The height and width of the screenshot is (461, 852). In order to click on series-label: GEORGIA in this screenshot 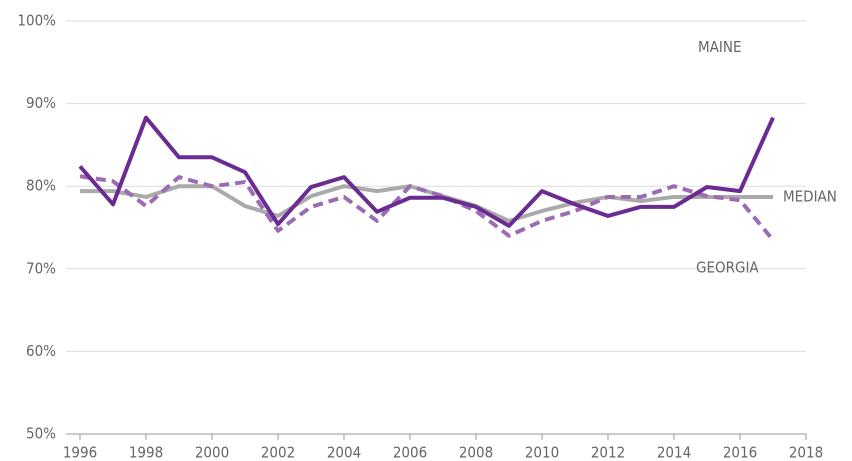, I will do `click(727, 267)`.